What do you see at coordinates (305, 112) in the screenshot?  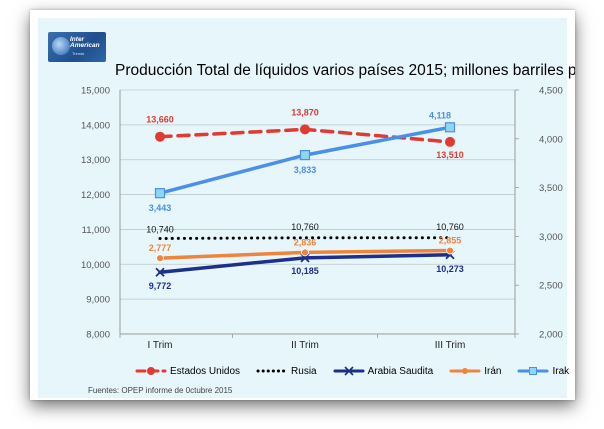 I see `data-label-estados-unidos: 13,870` at bounding box center [305, 112].